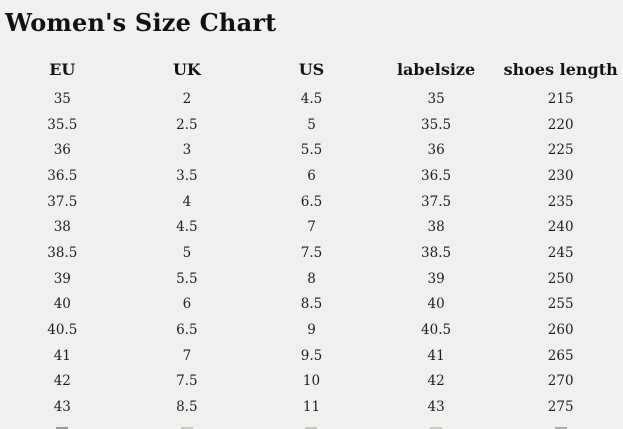 The image size is (623, 429). I want to click on table-cell: 3, so click(187, 150).